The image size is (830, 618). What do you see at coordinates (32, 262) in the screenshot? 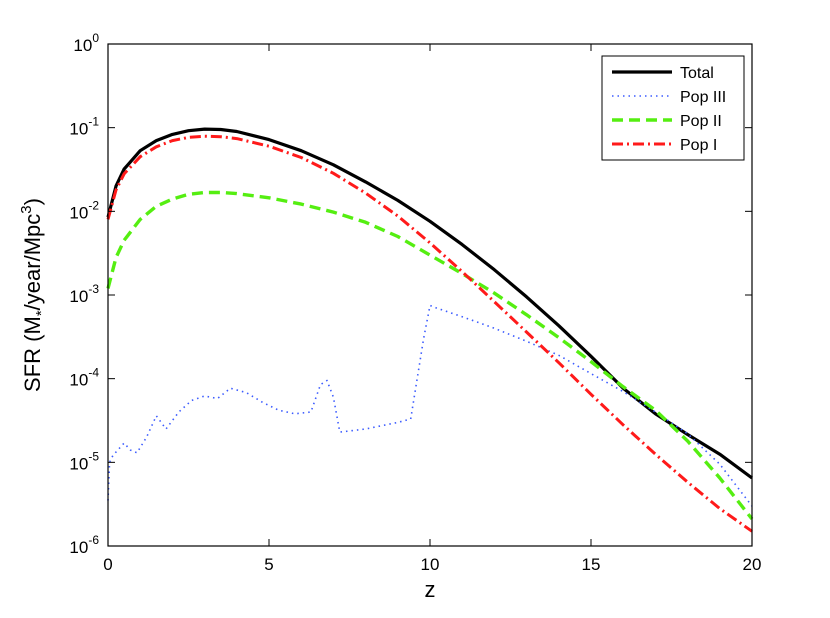
I see `y-axis-label-mid: /year/Mpc` at bounding box center [32, 262].